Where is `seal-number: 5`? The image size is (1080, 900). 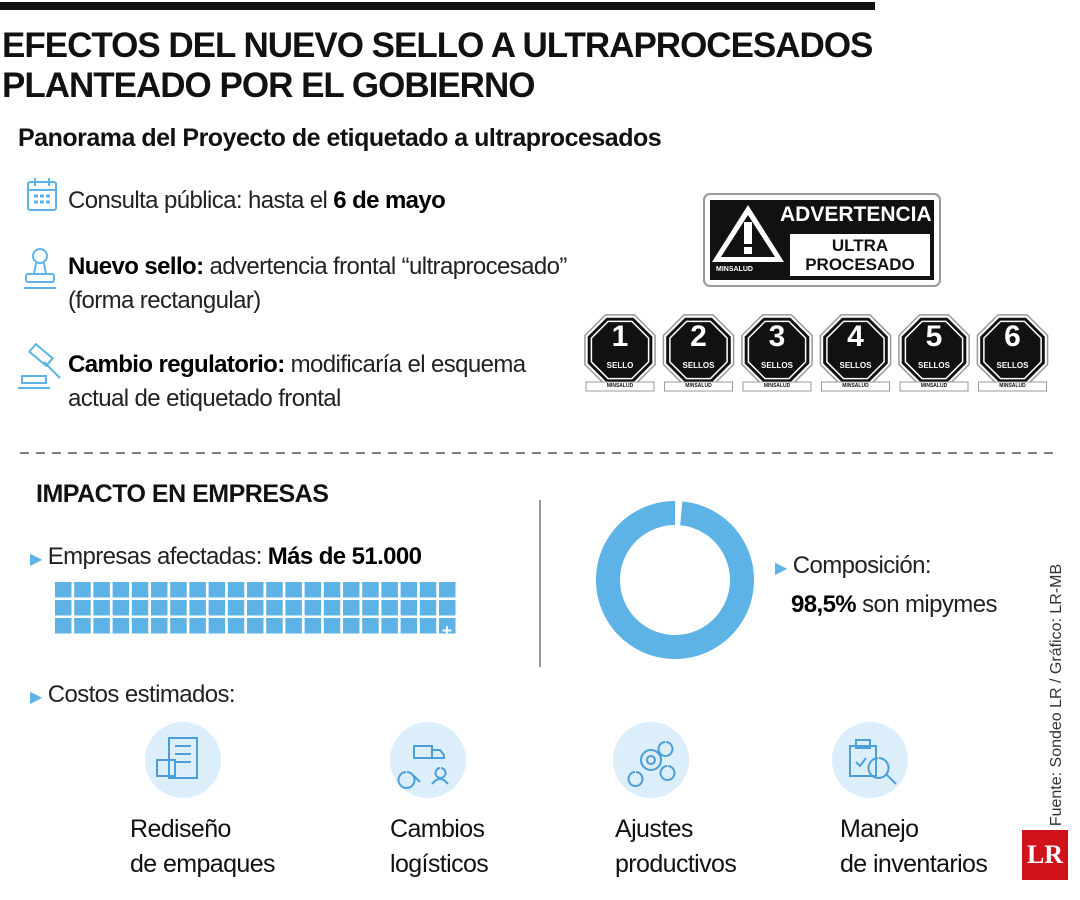 seal-number: 5 is located at coordinates (934, 336).